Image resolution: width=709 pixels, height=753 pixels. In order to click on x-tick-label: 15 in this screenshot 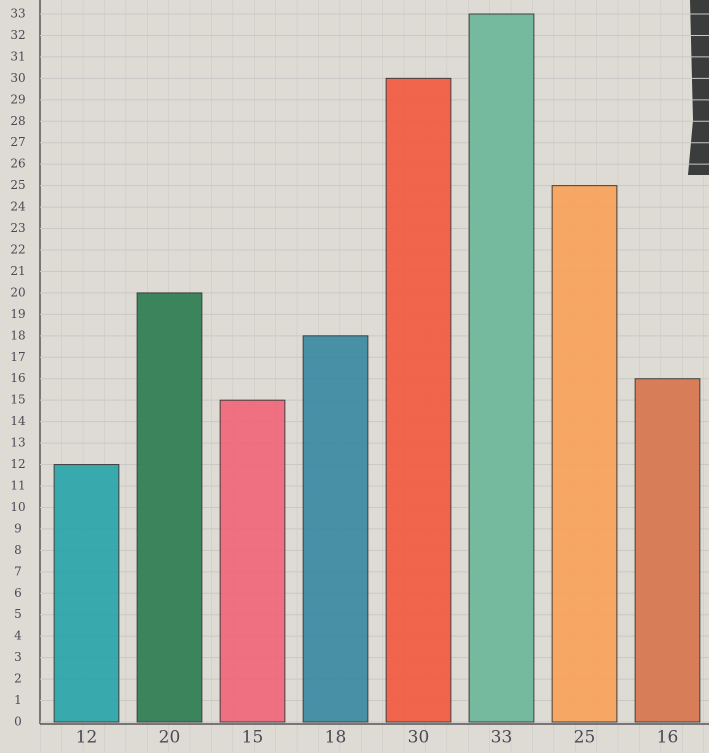, I will do `click(253, 738)`.